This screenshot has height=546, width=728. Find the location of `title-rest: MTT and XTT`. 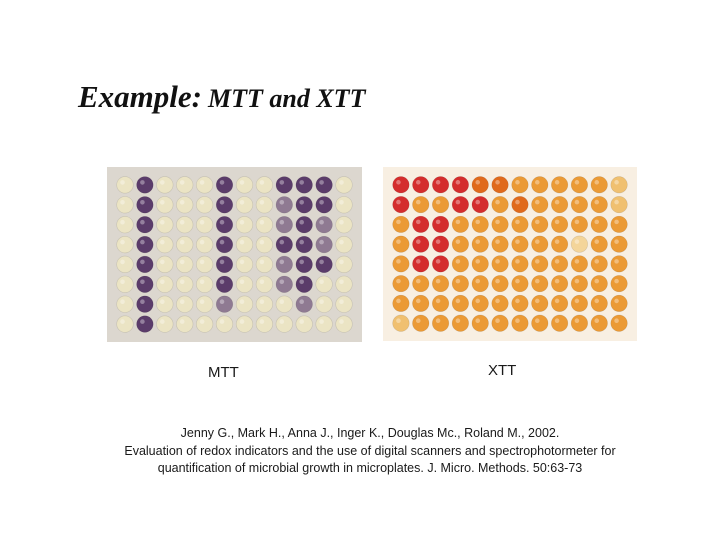

title-rest: MTT and XTT is located at coordinates (287, 98).